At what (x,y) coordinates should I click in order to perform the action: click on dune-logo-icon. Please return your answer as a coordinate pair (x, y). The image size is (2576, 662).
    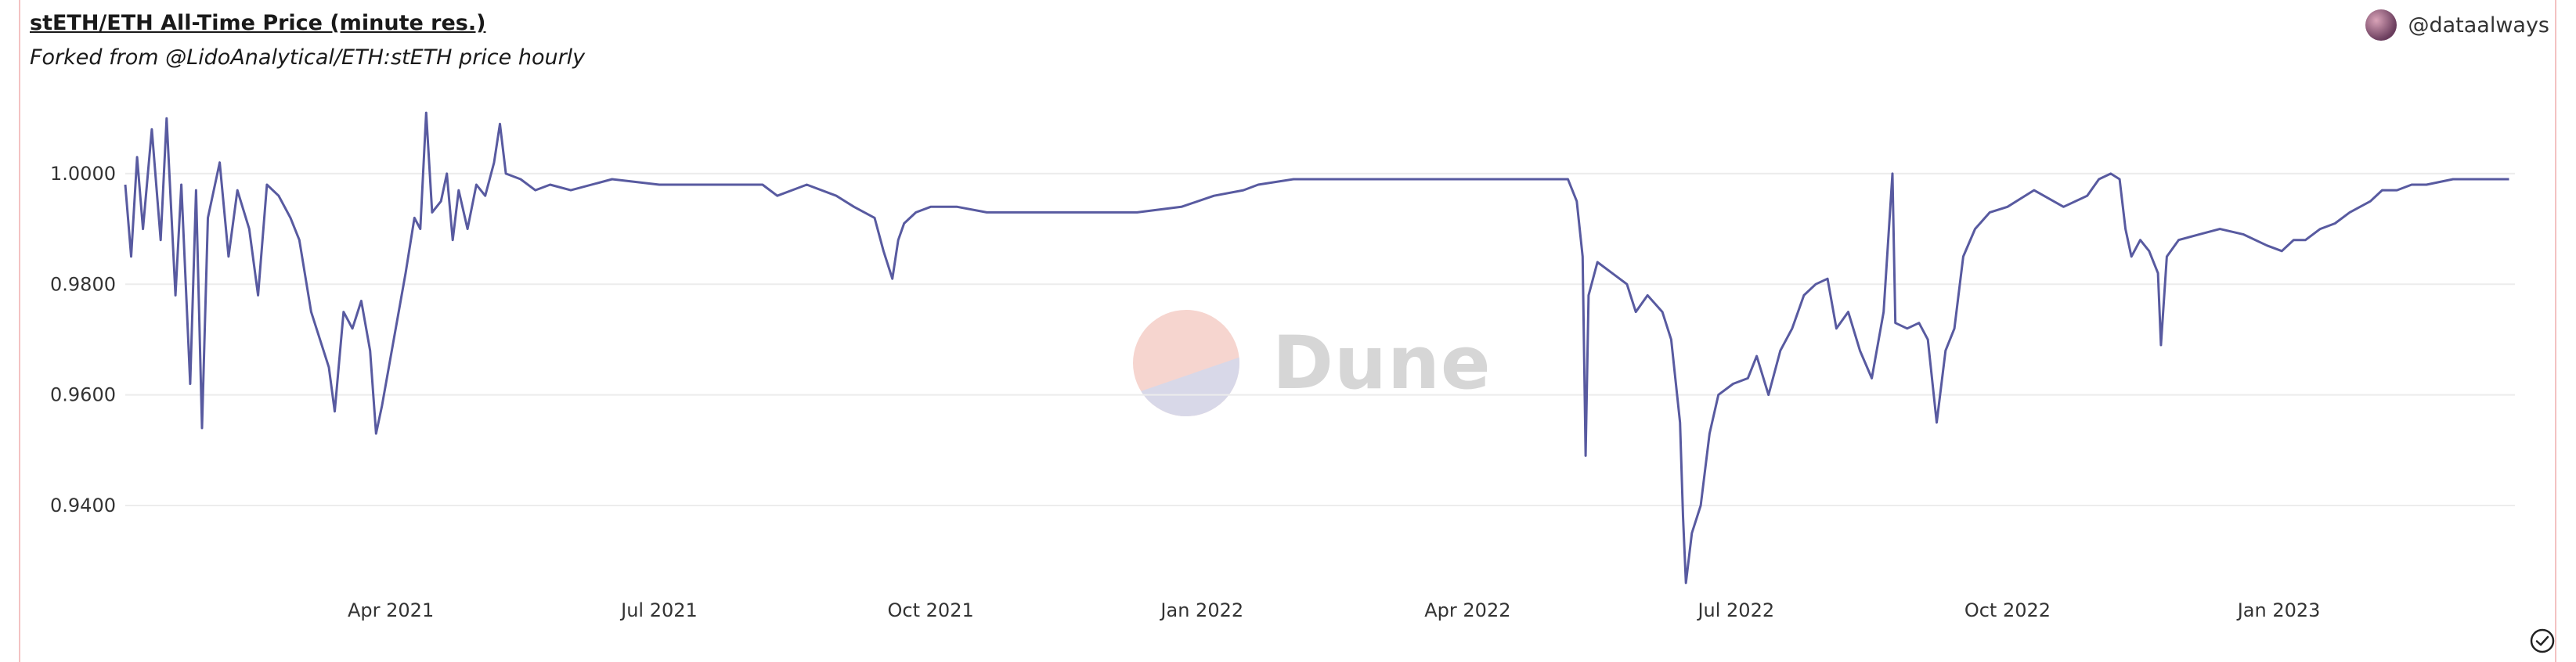
    Looking at the image, I should click on (1186, 363).